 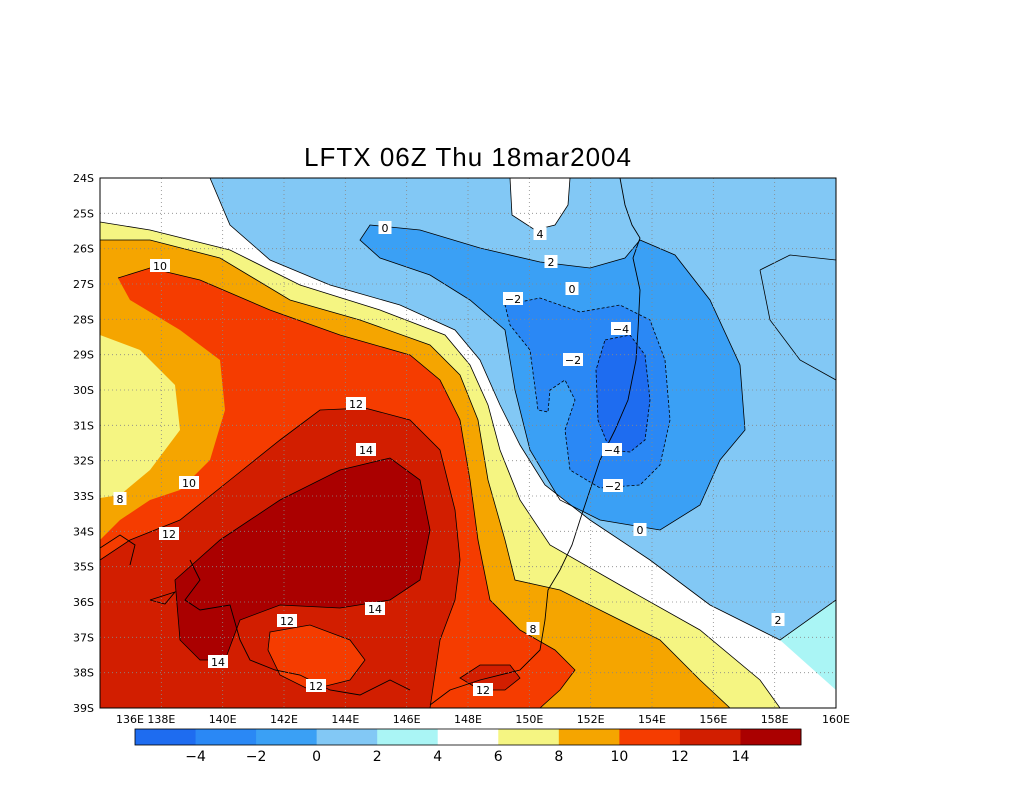 What do you see at coordinates (83, 602) in the screenshot?
I see `latitude-tick-label: 36S` at bounding box center [83, 602].